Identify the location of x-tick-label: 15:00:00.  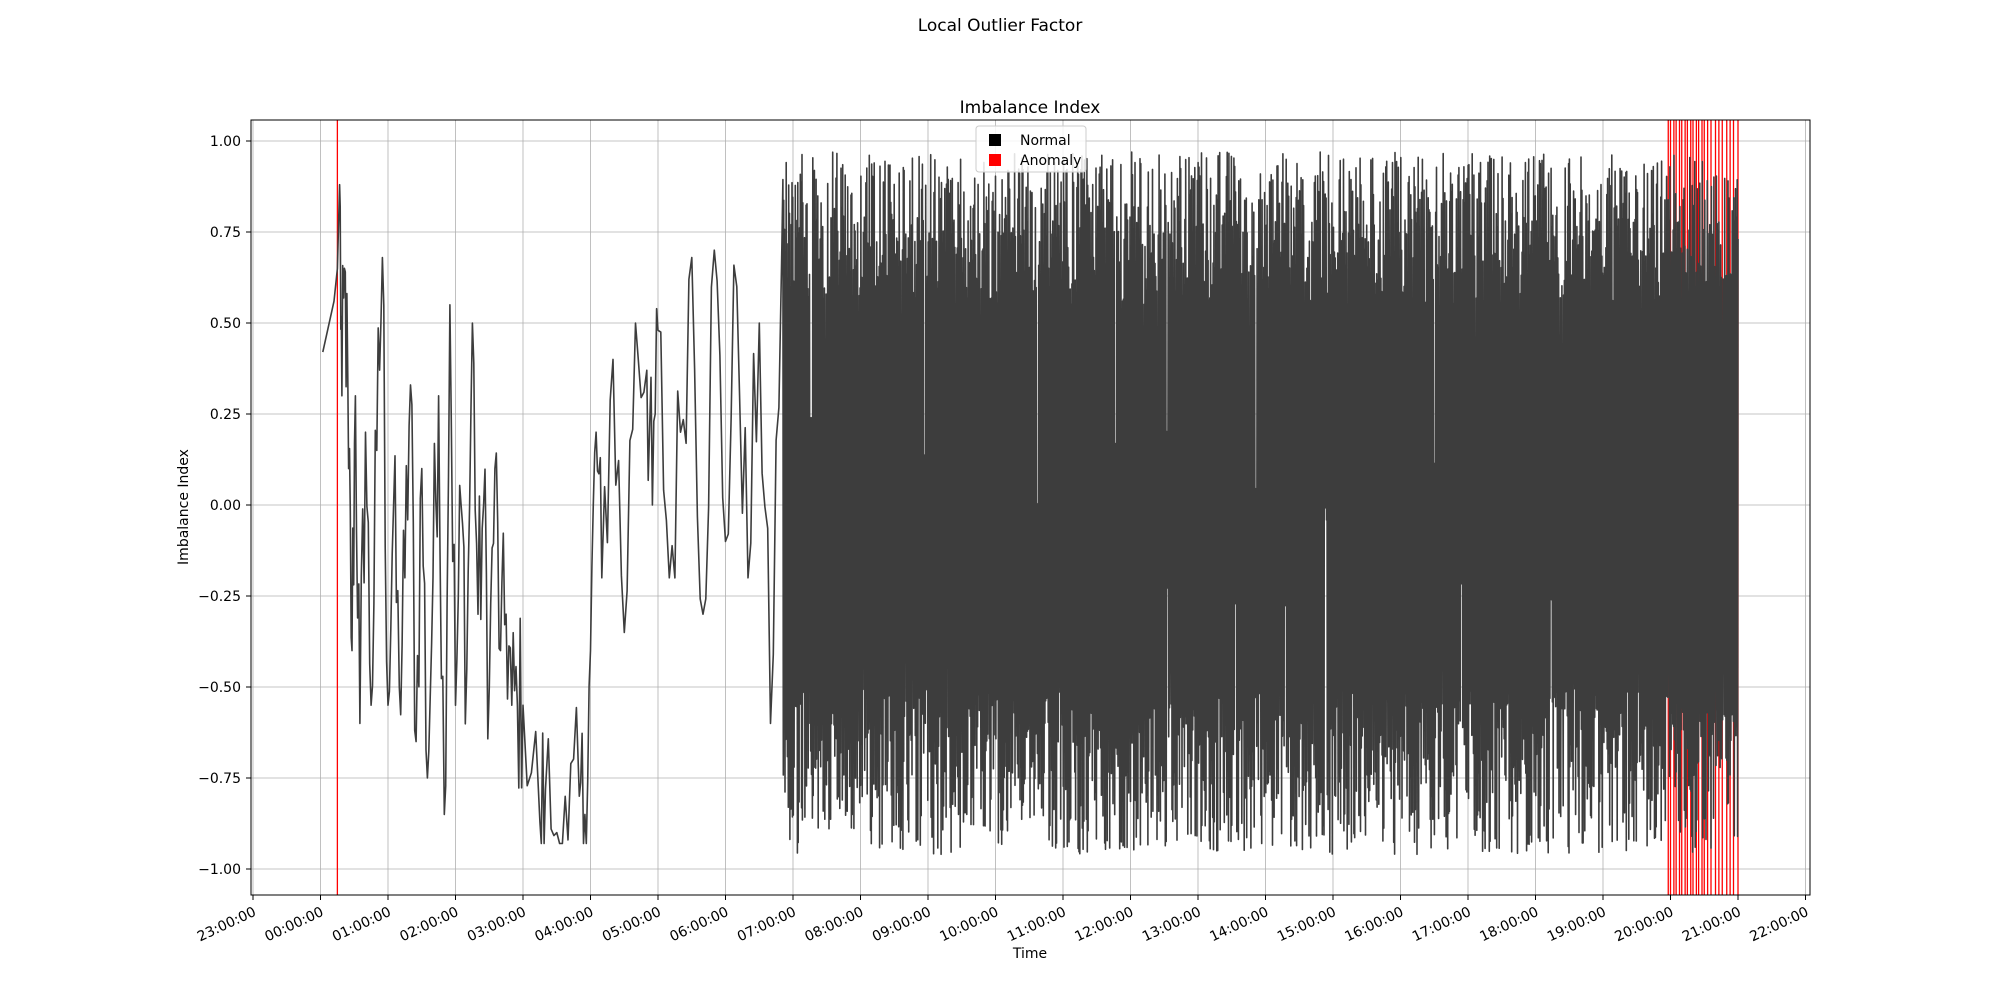
(1307, 924).